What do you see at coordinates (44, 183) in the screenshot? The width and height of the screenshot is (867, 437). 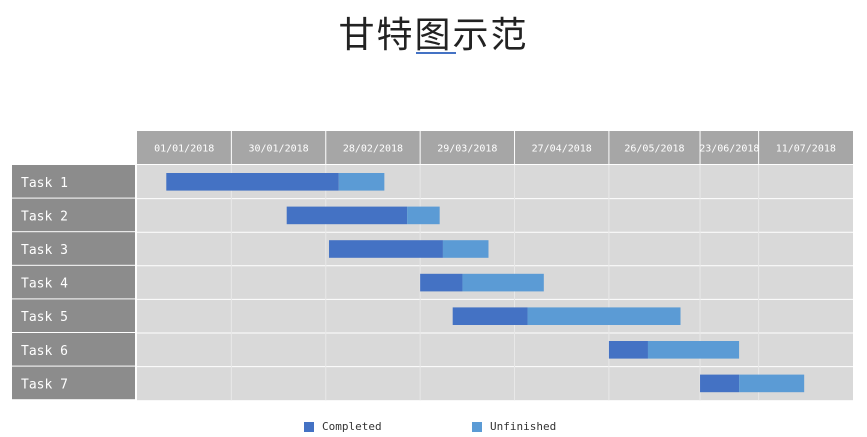 I see `task-label: Task 1` at bounding box center [44, 183].